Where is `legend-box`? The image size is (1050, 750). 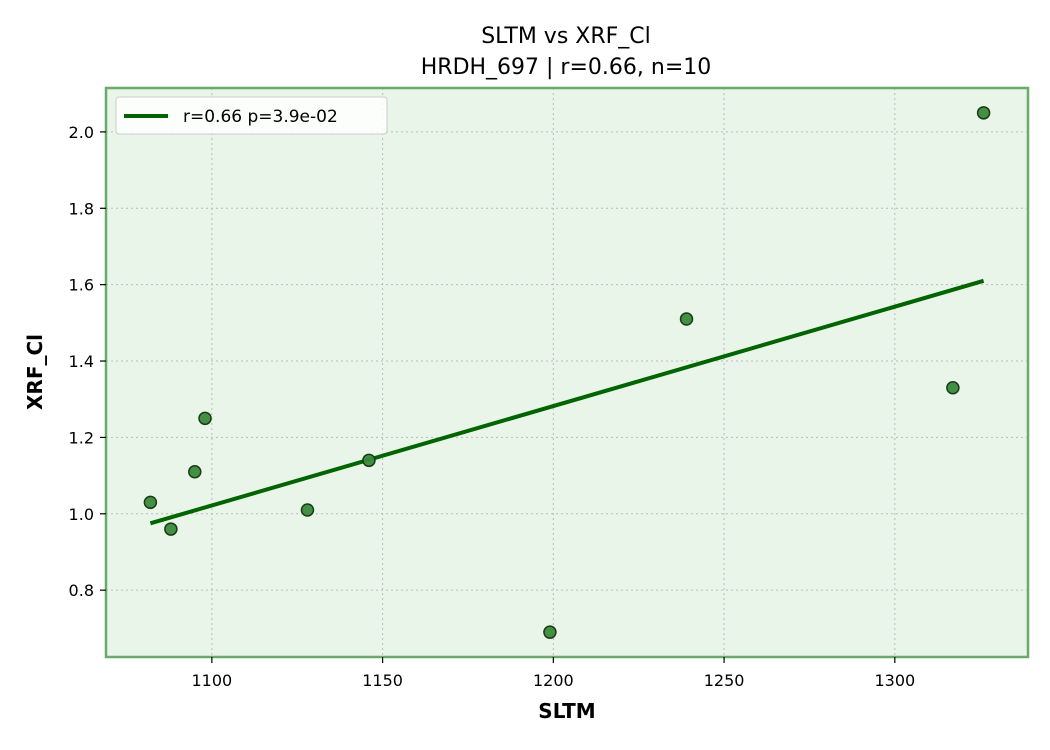 legend-box is located at coordinates (251, 115).